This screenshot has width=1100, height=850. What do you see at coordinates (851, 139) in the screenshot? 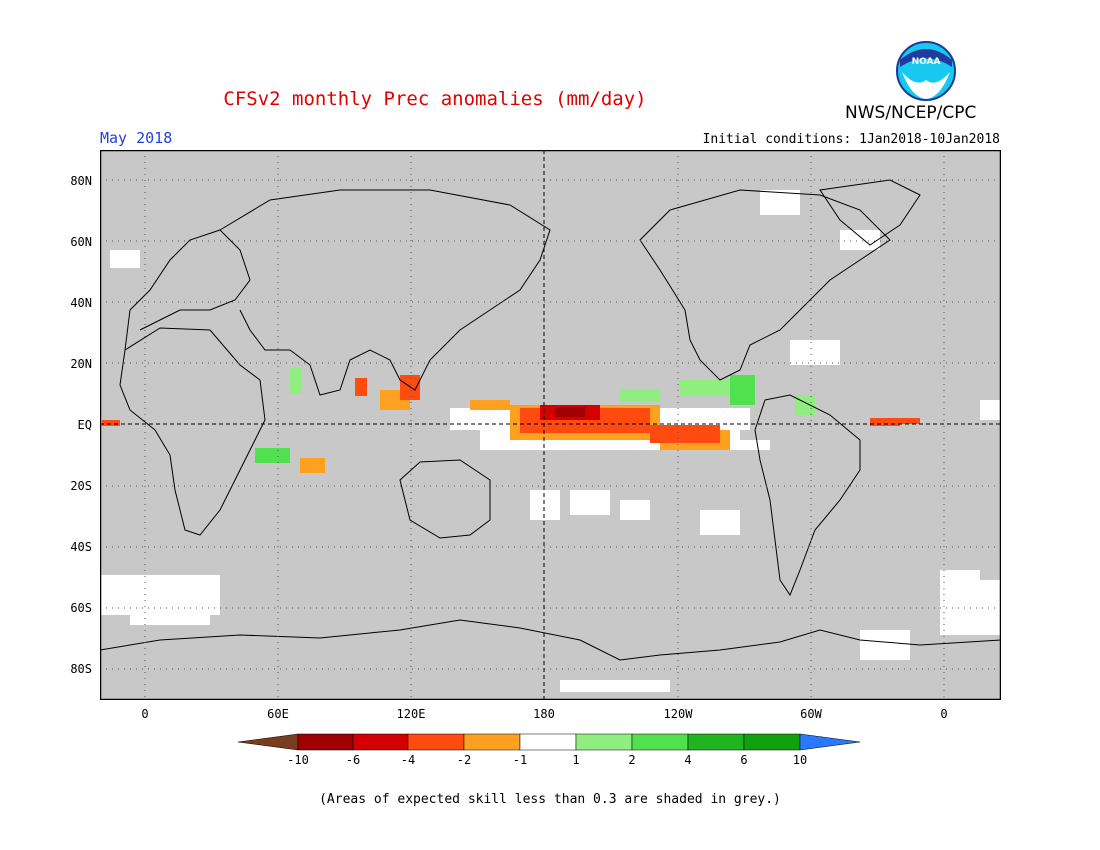
I see `initial-conditions-label: Initial conditions: 1Jan2018-10Jan2018` at bounding box center [851, 139].